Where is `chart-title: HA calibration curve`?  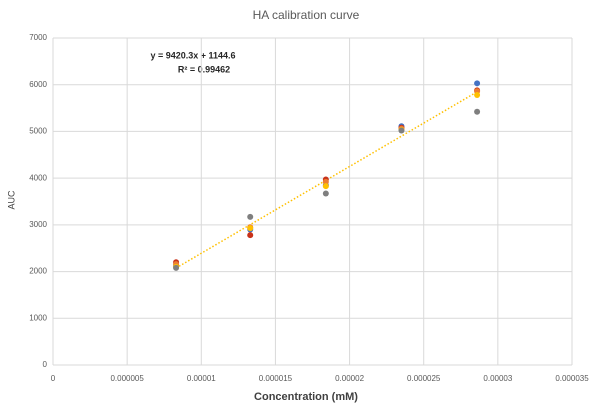 chart-title: HA calibration curve is located at coordinates (306, 15).